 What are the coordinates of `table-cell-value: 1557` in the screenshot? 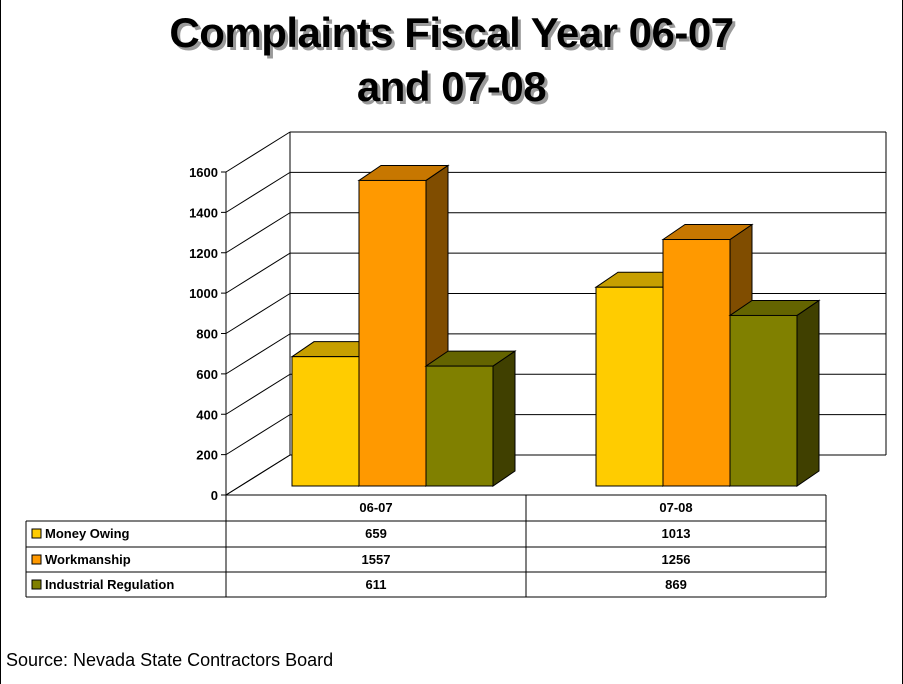 It's located at (376, 559).